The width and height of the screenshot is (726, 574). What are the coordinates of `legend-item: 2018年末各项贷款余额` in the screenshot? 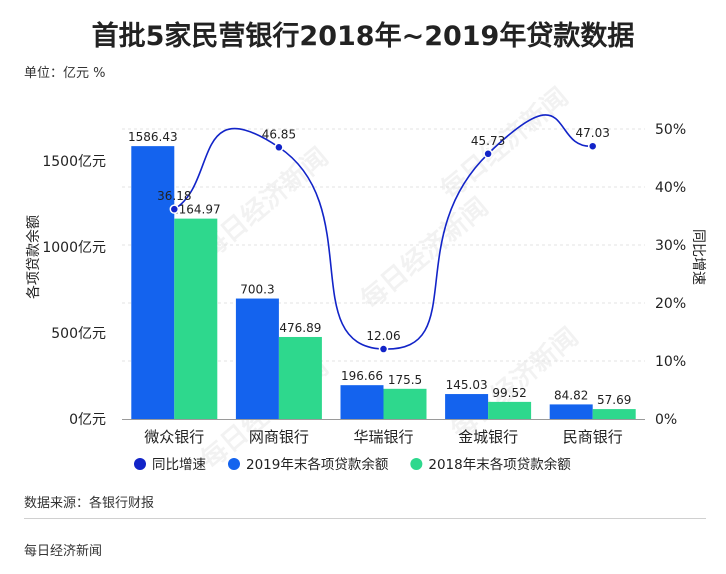 It's located at (490, 464).